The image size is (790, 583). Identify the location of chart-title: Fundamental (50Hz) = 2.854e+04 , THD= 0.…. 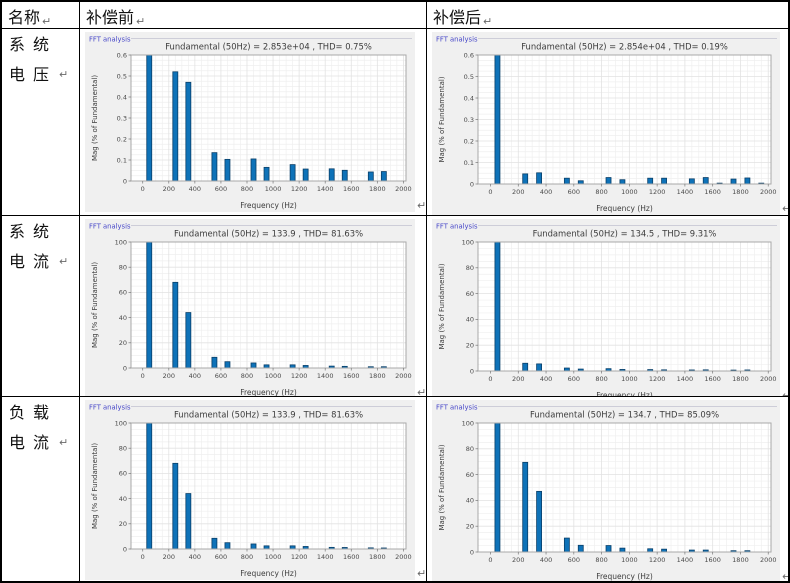
(624, 47).